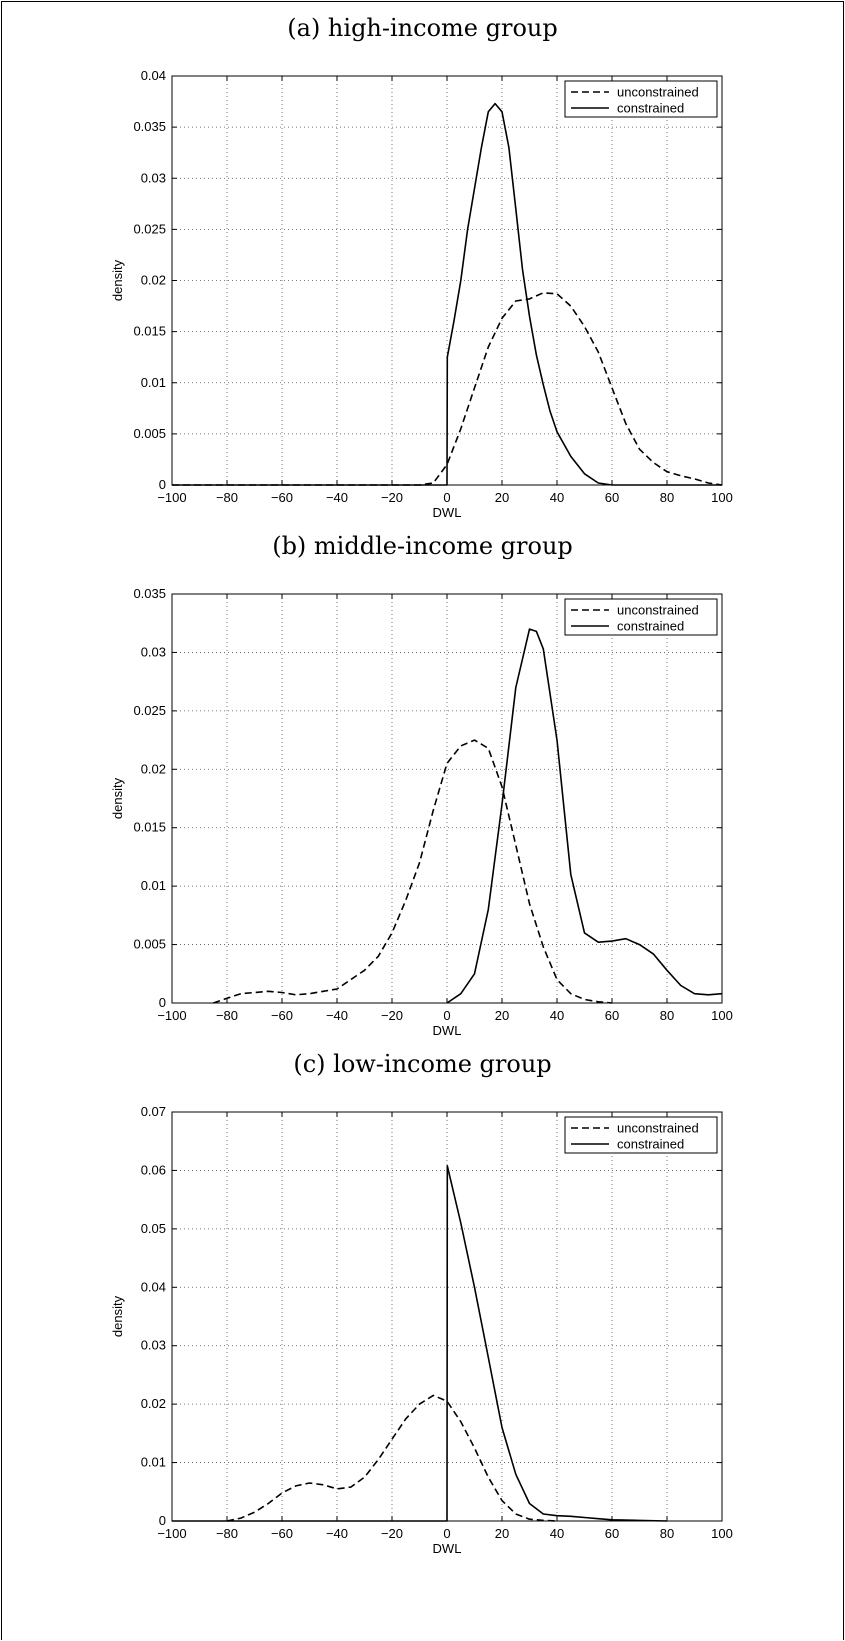 Image resolution: width=845 pixels, height=1641 pixels. I want to click on y-tick-label: 0.07, so click(153, 1111).